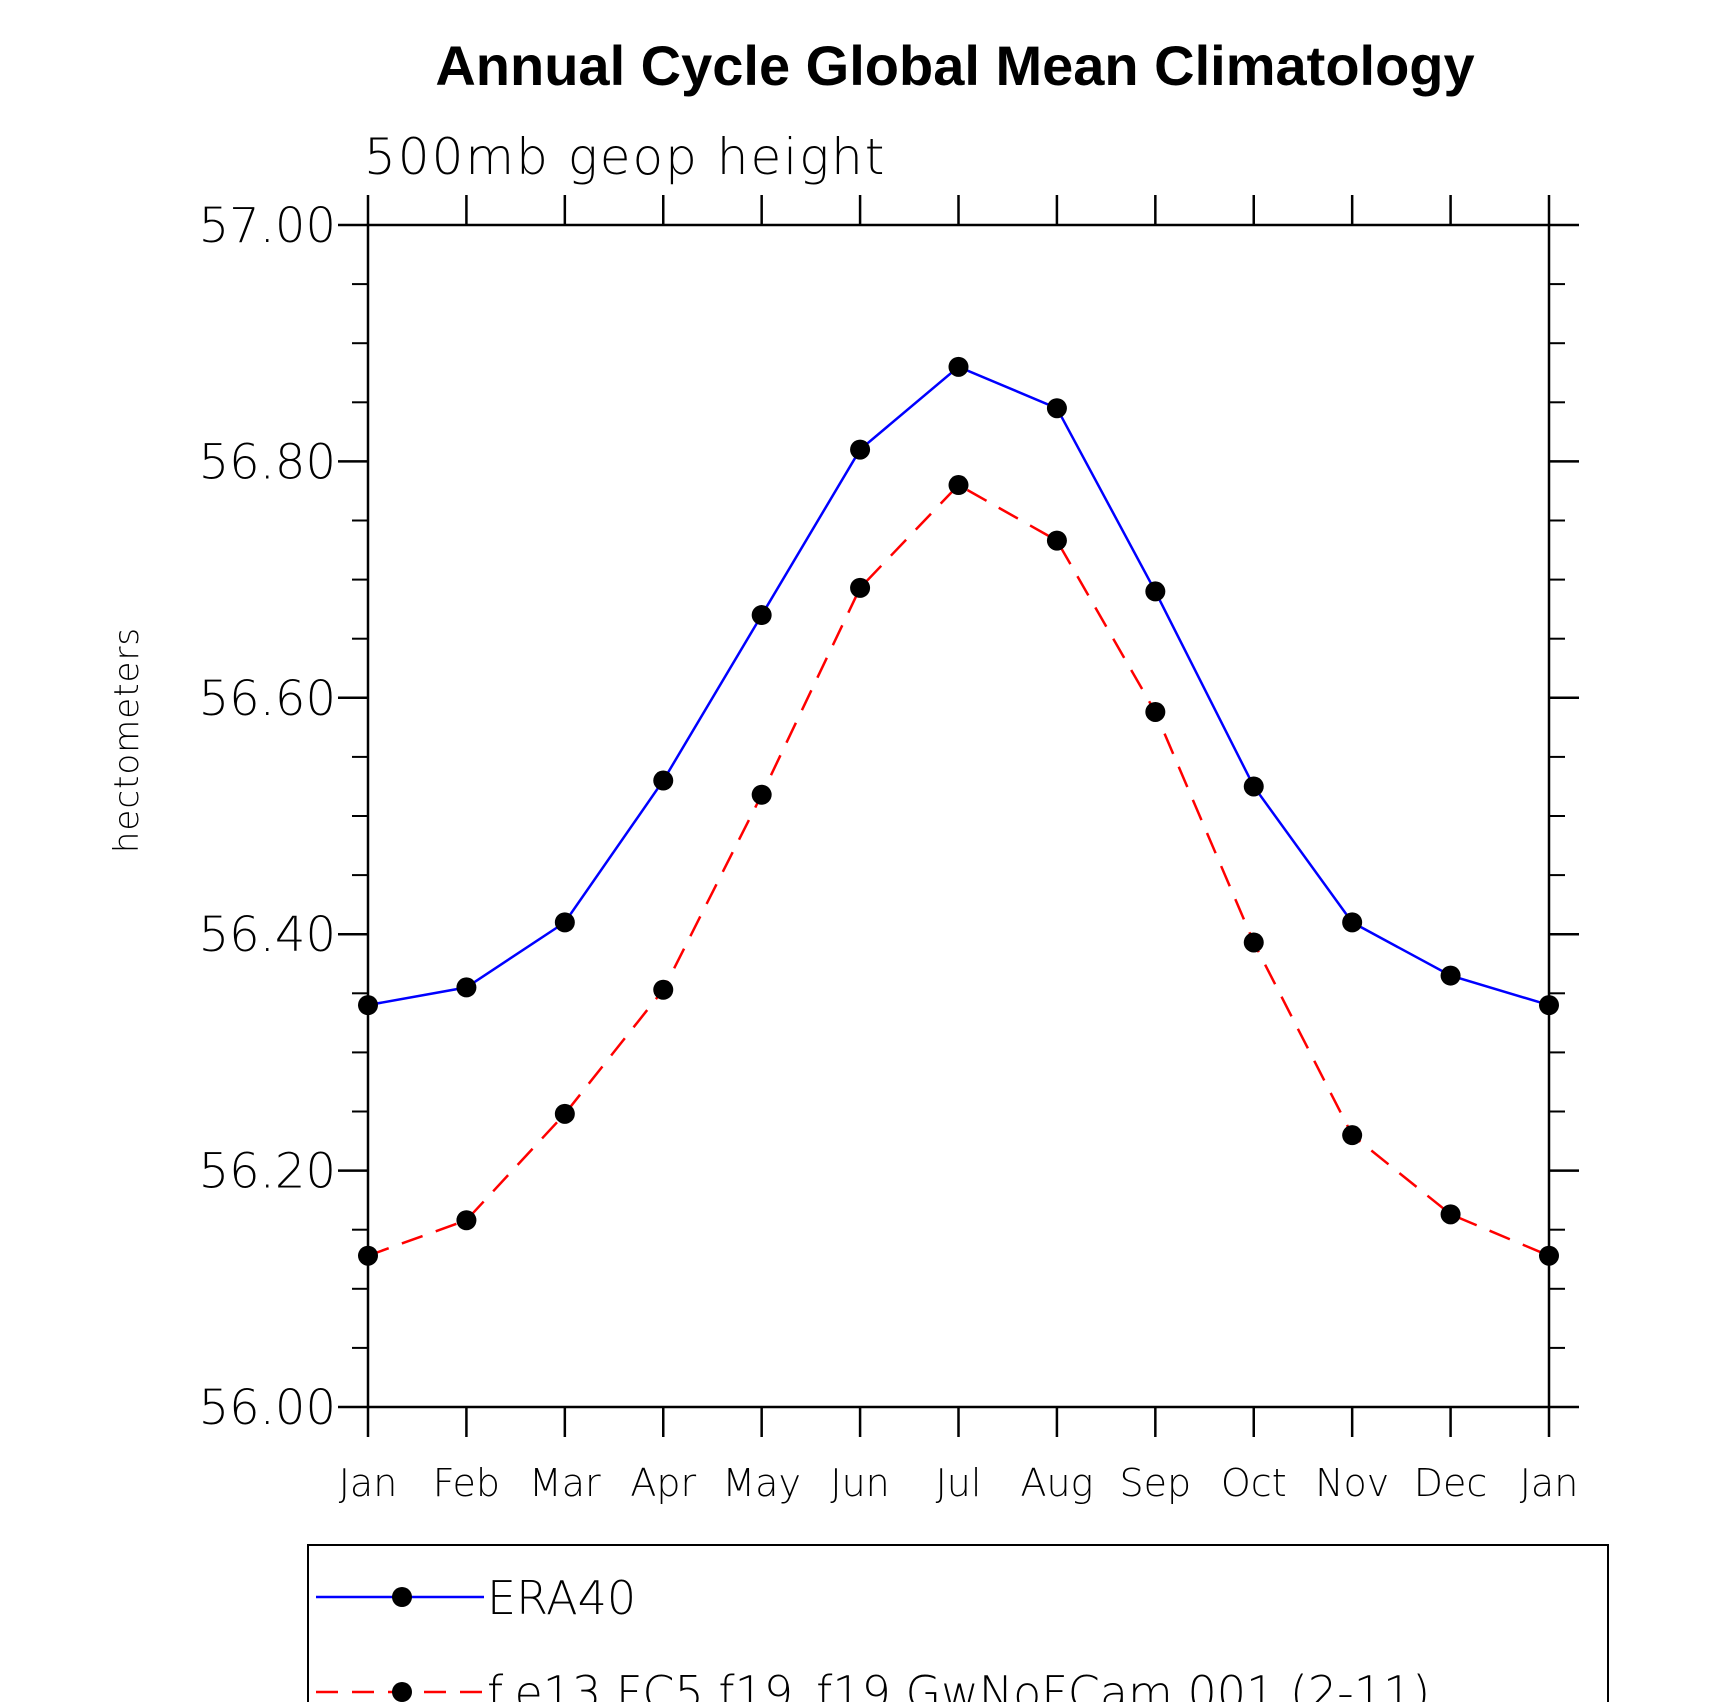 This screenshot has height=1707, width=1710. Describe the element at coordinates (761, 1483) in the screenshot. I see `x-tick-label: May` at that location.